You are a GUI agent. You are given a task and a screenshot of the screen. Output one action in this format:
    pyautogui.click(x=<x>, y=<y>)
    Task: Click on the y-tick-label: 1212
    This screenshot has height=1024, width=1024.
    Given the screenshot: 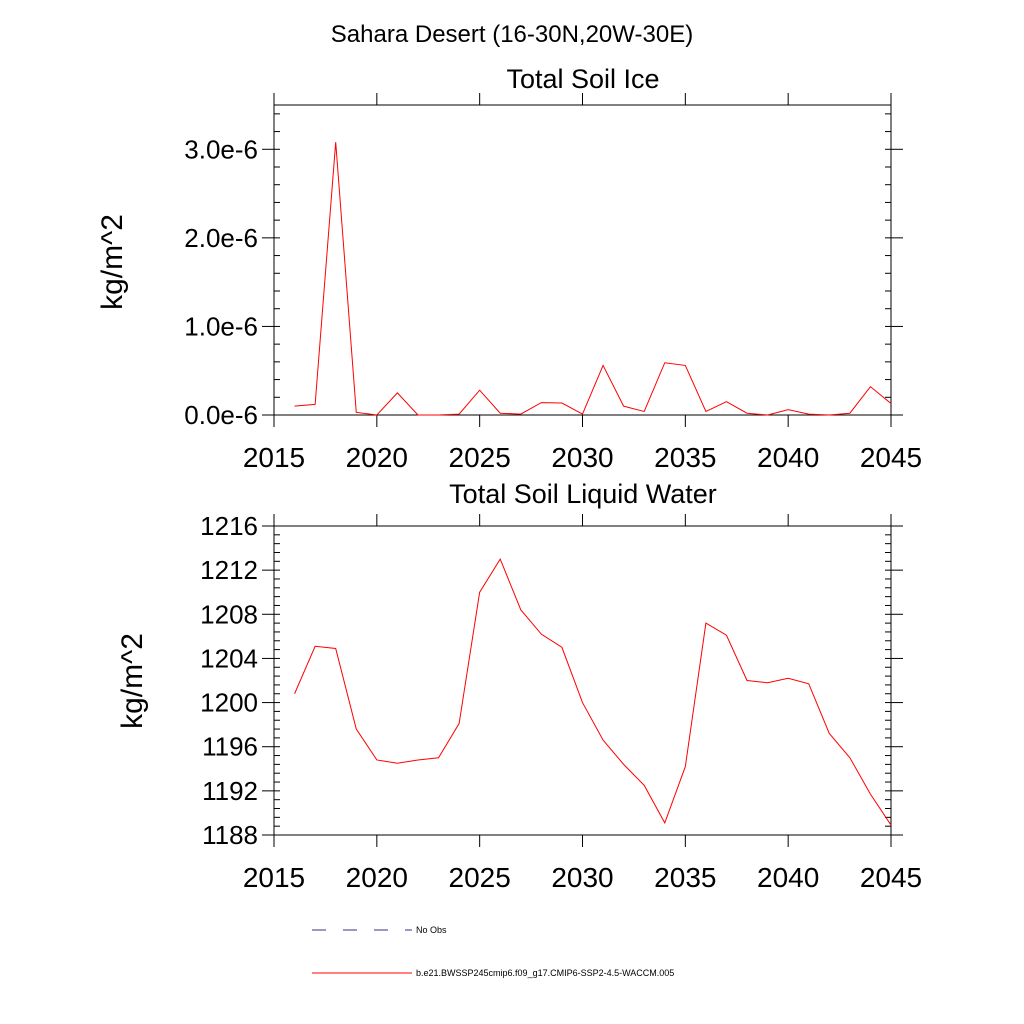 What is the action you would take?
    pyautogui.click(x=229, y=570)
    